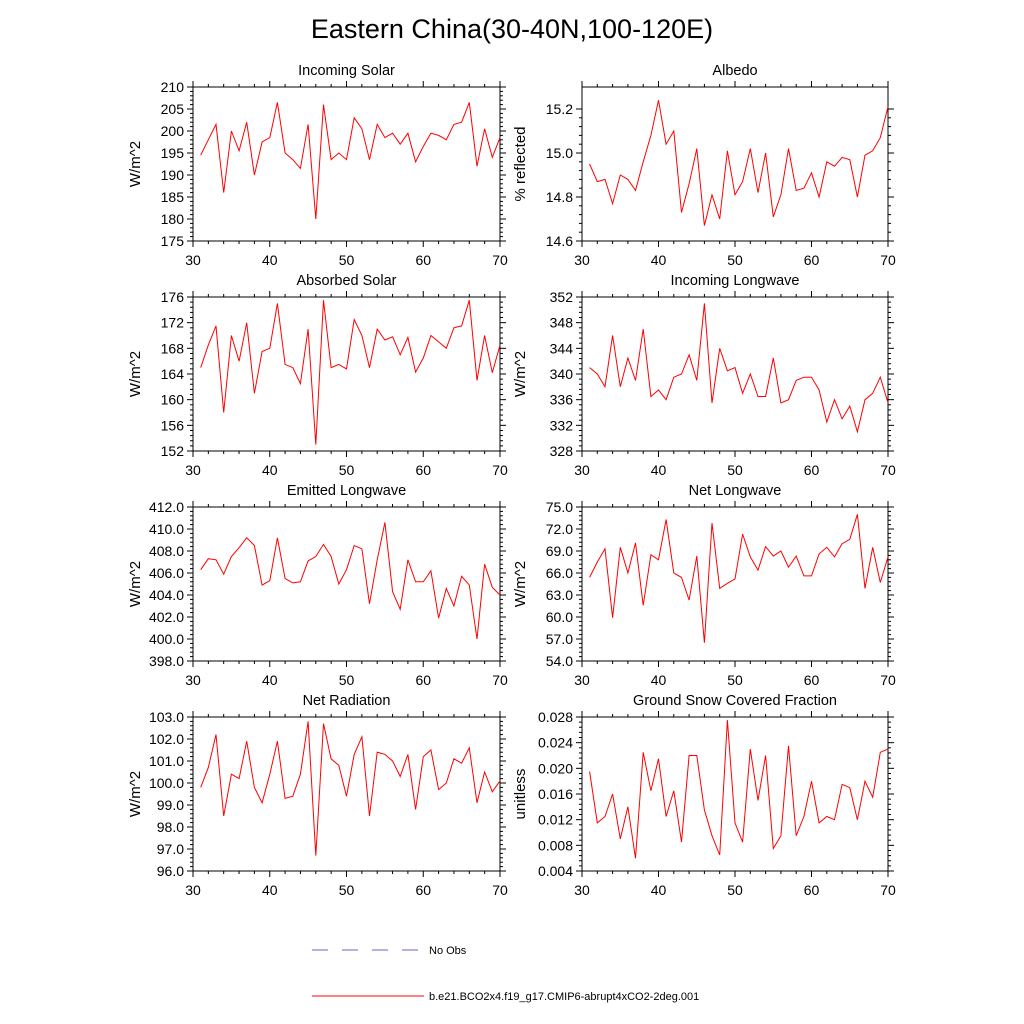 This screenshot has height=1024, width=1024. What do you see at coordinates (559, 507) in the screenshot?
I see `y-tick-label: 75.0` at bounding box center [559, 507].